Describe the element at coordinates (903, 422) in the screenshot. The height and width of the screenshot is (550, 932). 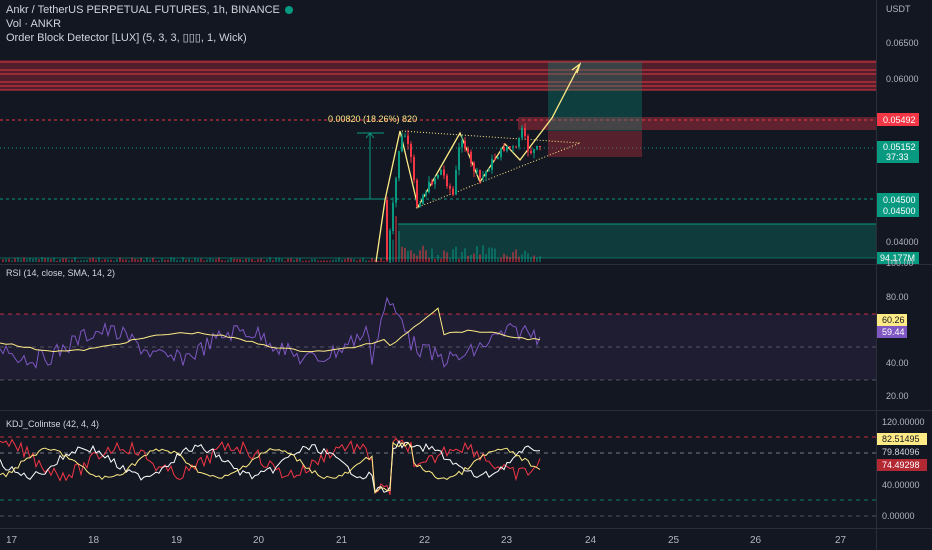
I see `kdj-tick: 120.00000` at that location.